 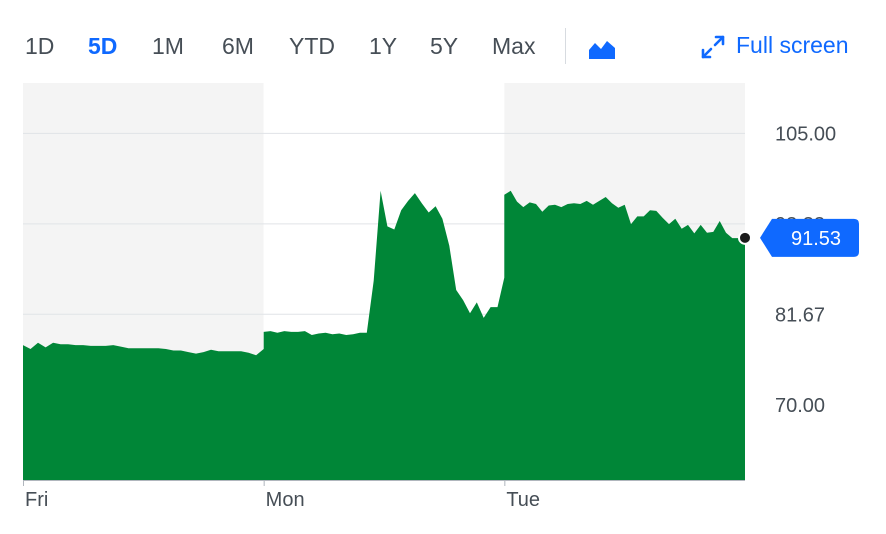 I want to click on current-price-dot, so click(x=745, y=237).